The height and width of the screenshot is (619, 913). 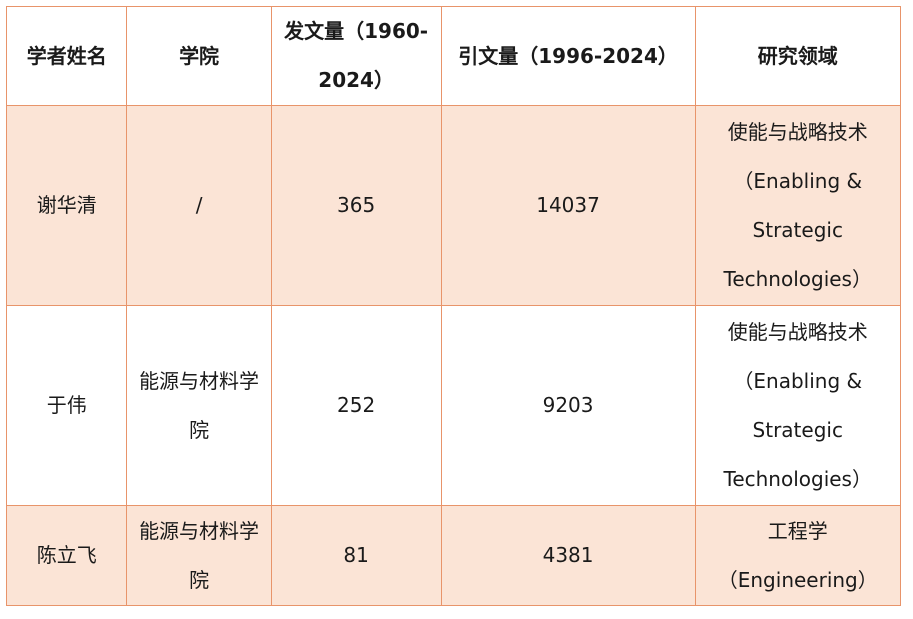 I want to click on field-line: （Engineering）, so click(x=797, y=579).